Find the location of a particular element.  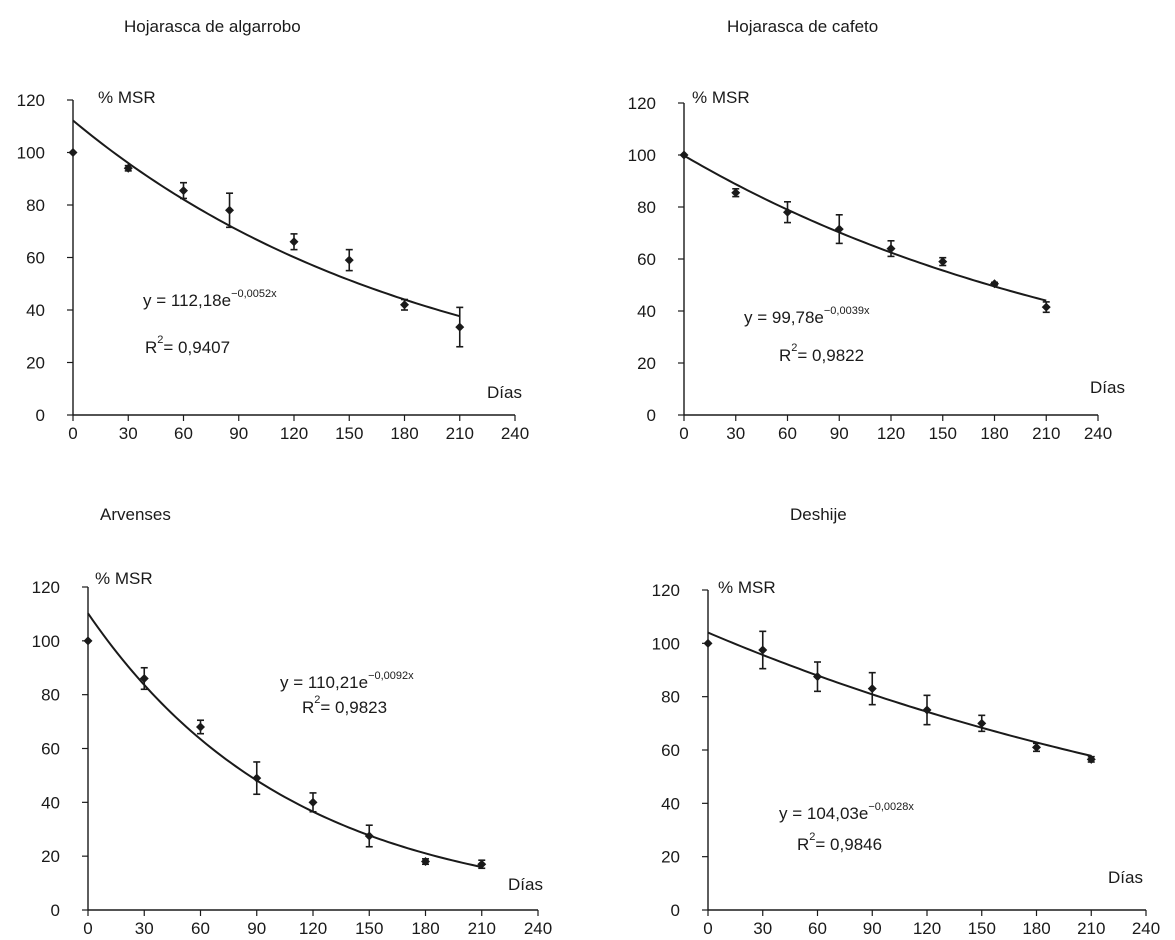

regression-equation: y = 110,21e−0,0092x is located at coordinates (347, 681).